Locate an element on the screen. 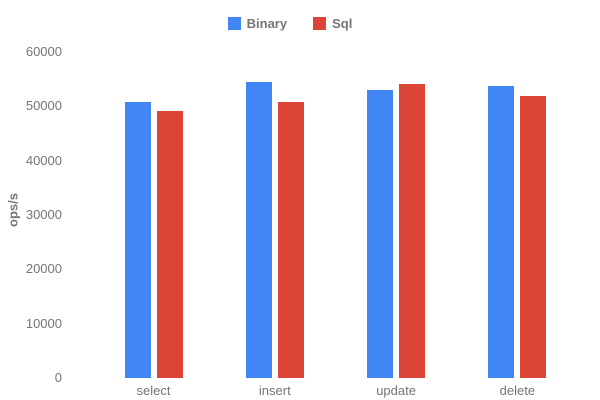 This screenshot has width=600, height=400. legend-swatch-sql is located at coordinates (320, 23).